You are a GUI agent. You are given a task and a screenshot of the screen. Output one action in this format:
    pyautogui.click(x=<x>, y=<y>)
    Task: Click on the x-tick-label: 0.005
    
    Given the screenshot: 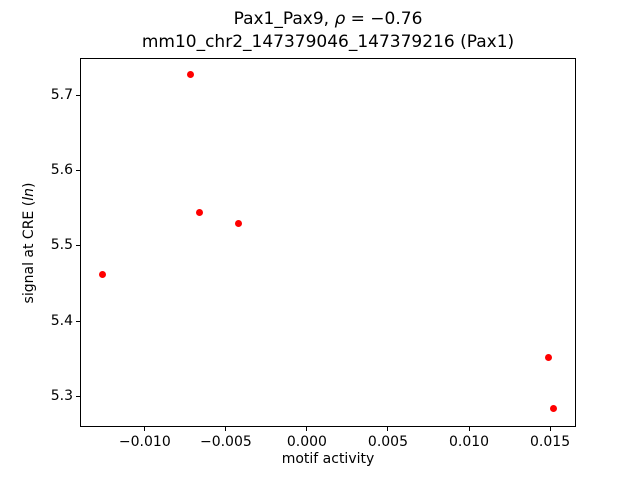 What is the action you would take?
    pyautogui.click(x=388, y=442)
    